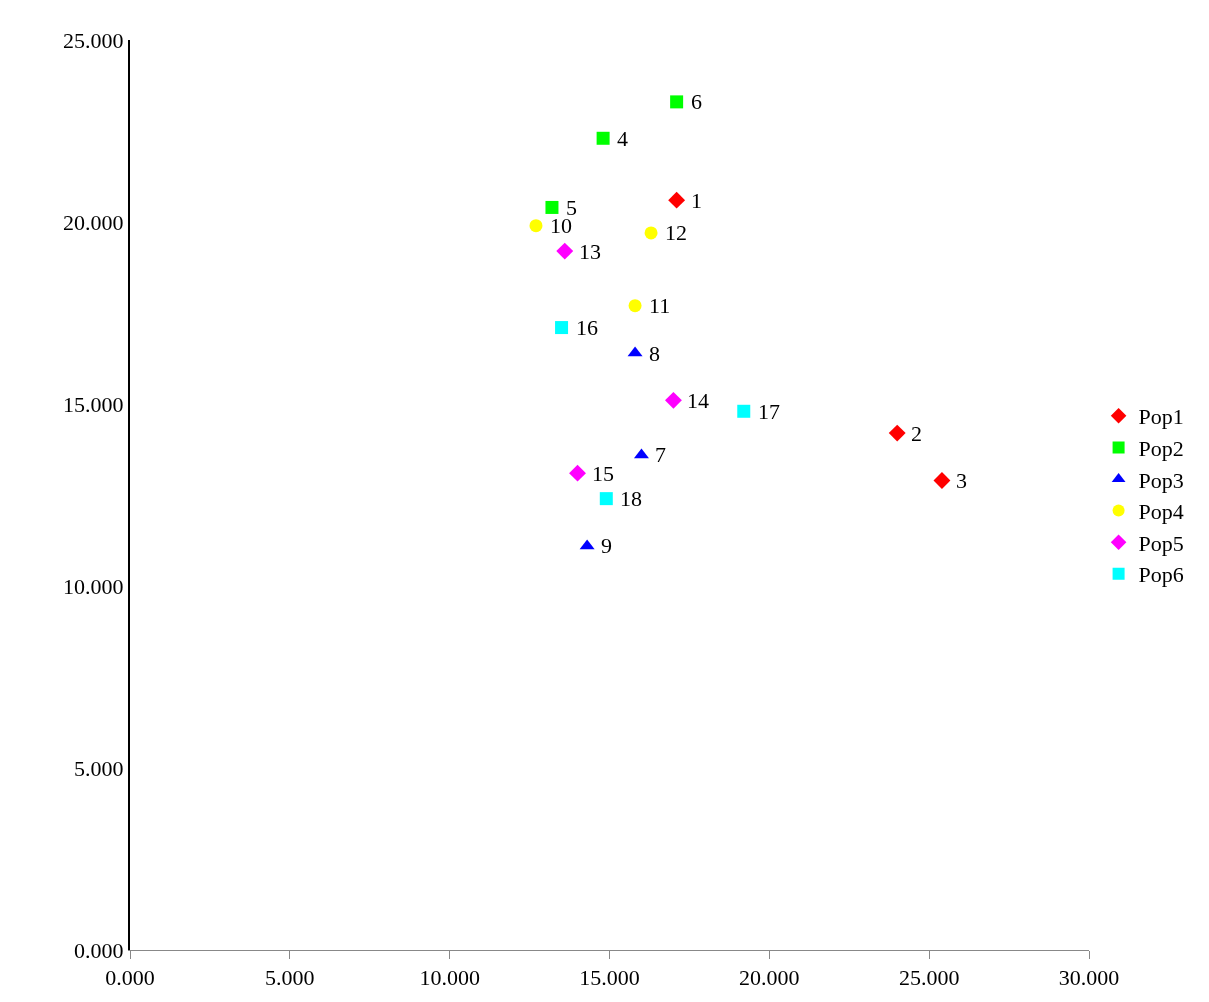 The height and width of the screenshot is (1002, 1209). I want to click on annotation: 3, so click(961, 480).